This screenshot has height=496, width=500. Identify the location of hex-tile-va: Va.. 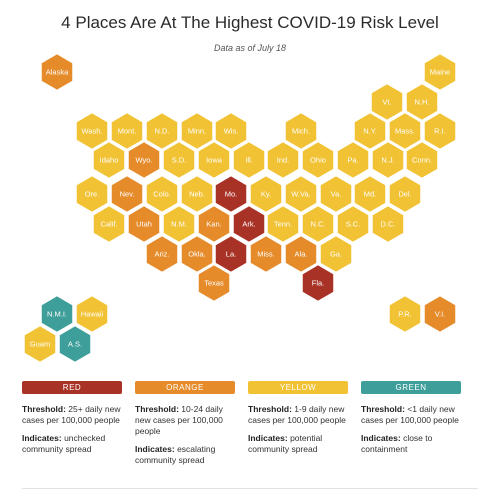
(336, 194).